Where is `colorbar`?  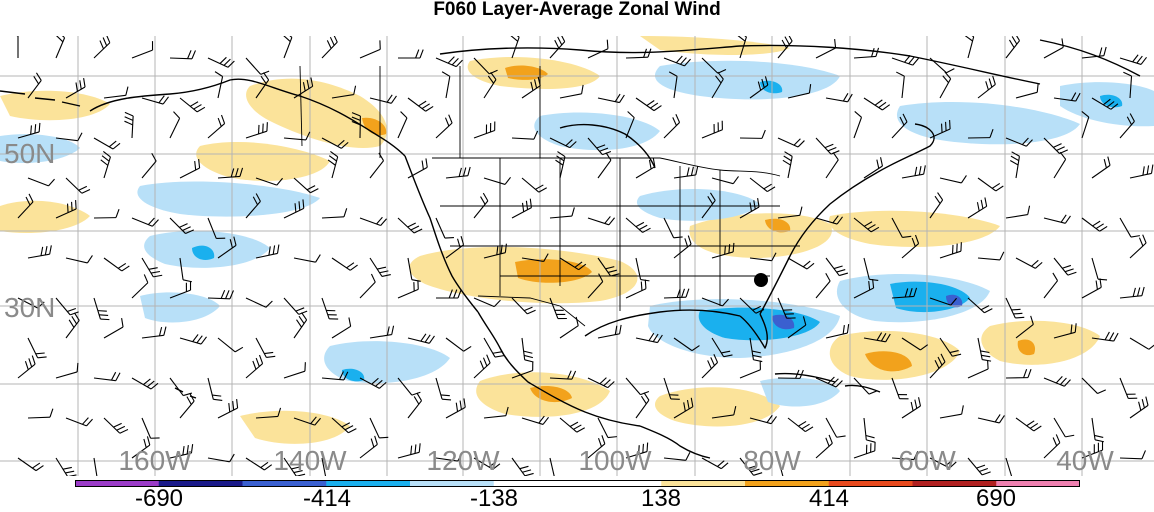 colorbar is located at coordinates (577, 483).